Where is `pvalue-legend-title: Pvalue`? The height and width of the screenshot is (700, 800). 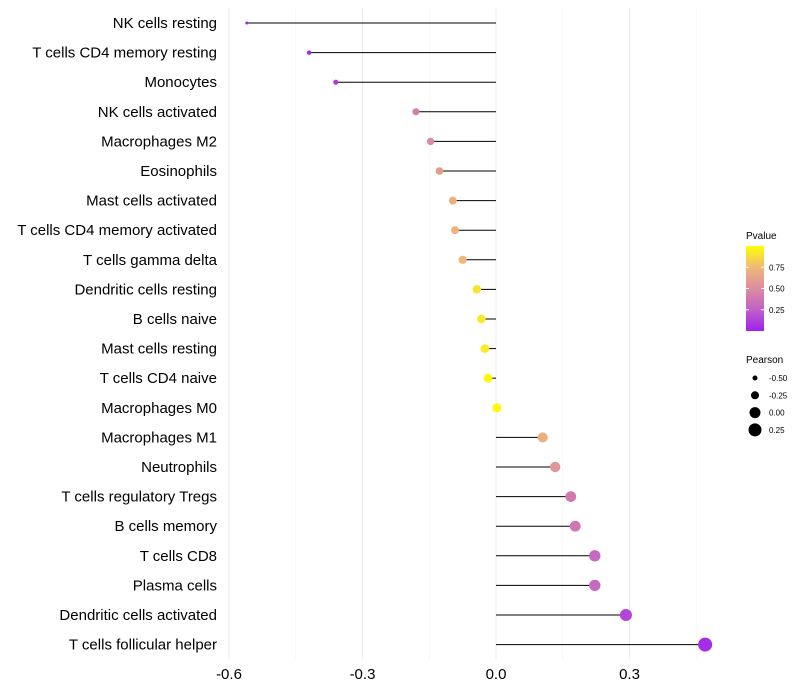 pvalue-legend-title: Pvalue is located at coordinates (761, 236).